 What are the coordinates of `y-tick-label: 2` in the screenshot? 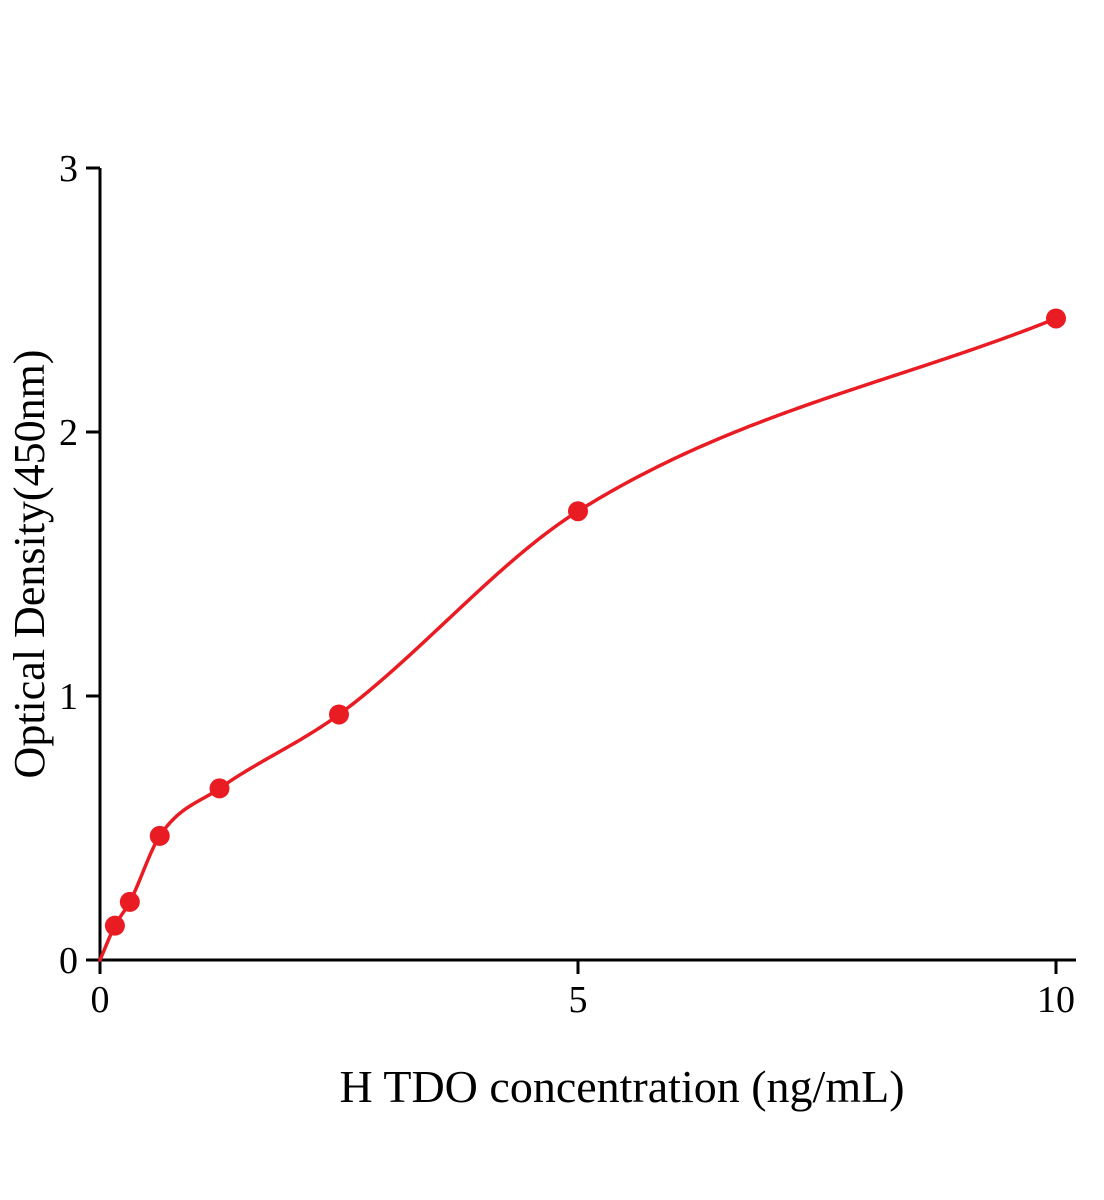 It's located at (68, 433).